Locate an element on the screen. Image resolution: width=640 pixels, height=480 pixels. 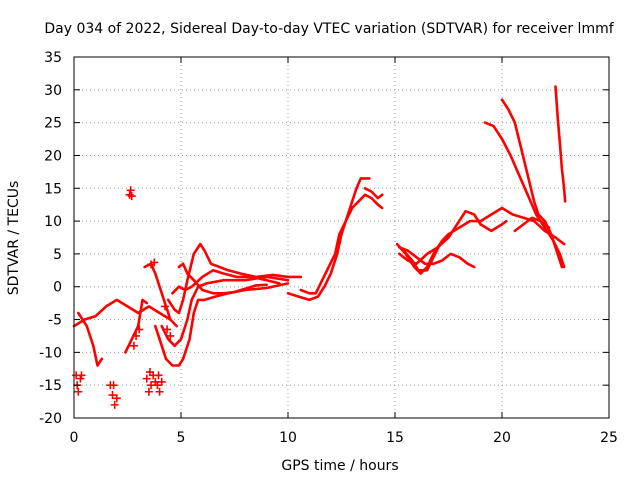
x-tick-label: 15 is located at coordinates (395, 438).